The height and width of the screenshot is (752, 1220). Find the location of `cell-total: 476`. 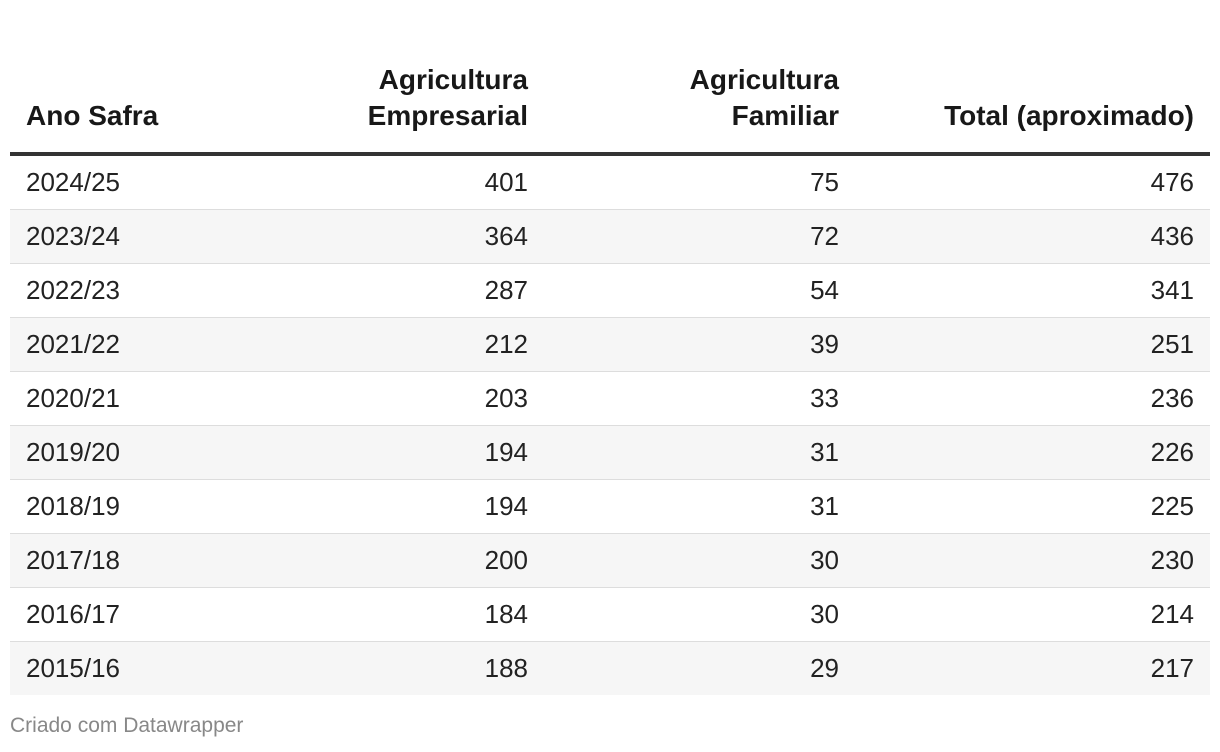

cell-total: 476 is located at coordinates (1032, 182).